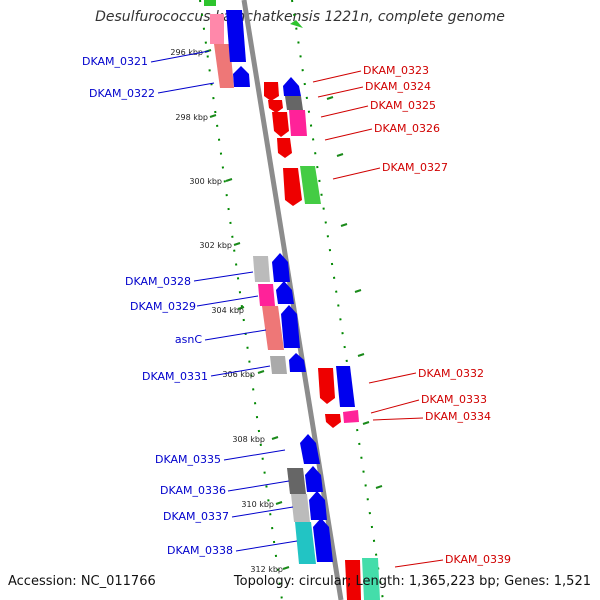 The width and height of the screenshot is (600, 600). Describe the element at coordinates (215, 245) in the screenshot. I see `ruler-label: 302 kbp` at that location.